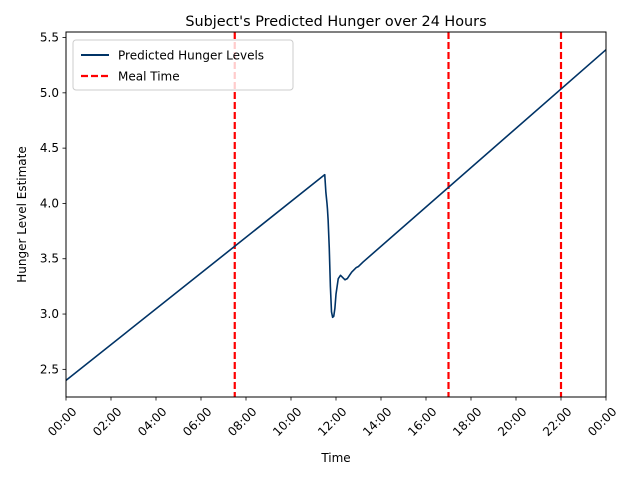  Describe the element at coordinates (335, 458) in the screenshot. I see `x-axis-label: Time` at that location.